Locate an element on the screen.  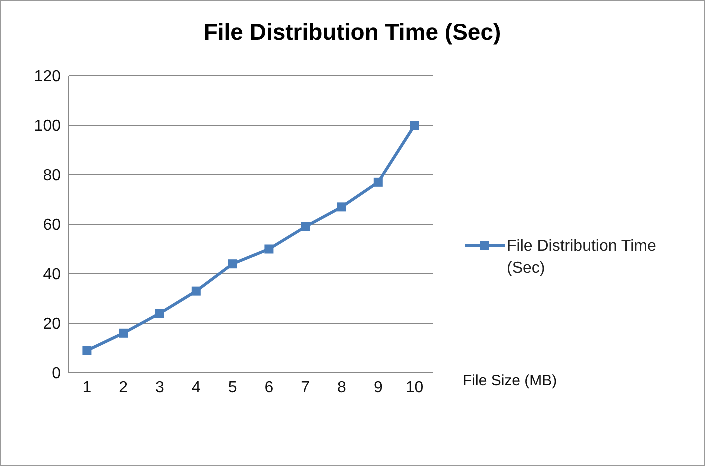
chart-title: File Distribution Time (Sec) is located at coordinates (352, 32).